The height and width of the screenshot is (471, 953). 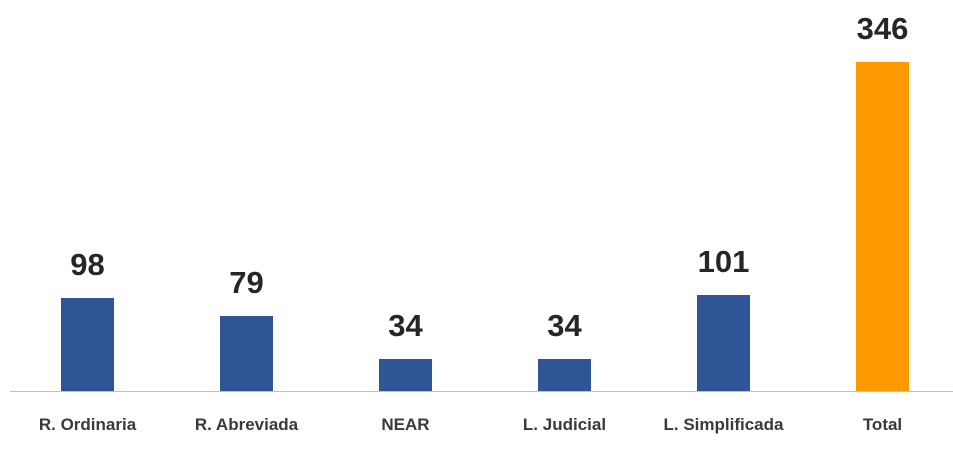 I want to click on value-label: 101, so click(x=723, y=261).